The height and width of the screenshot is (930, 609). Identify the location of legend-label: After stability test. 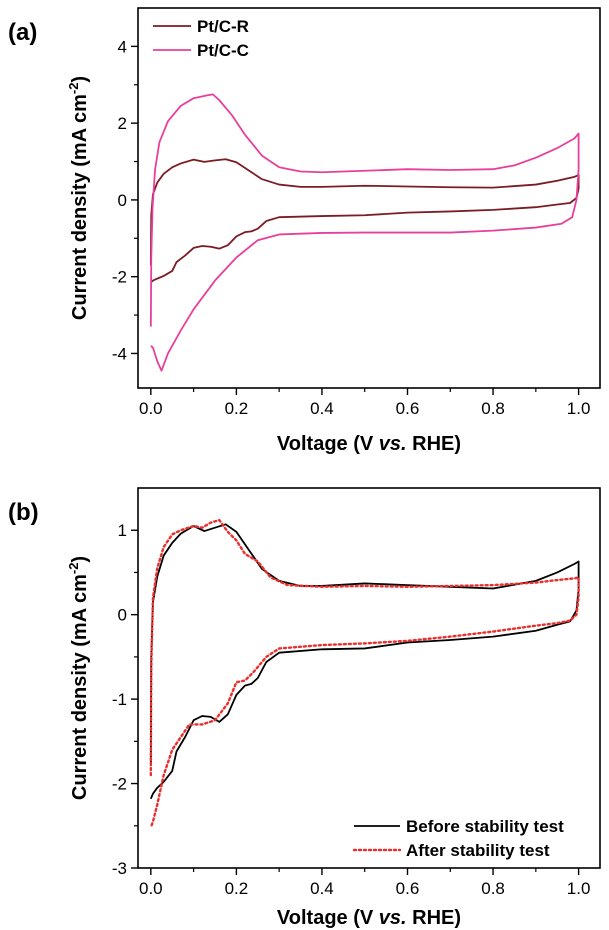
(478, 850).